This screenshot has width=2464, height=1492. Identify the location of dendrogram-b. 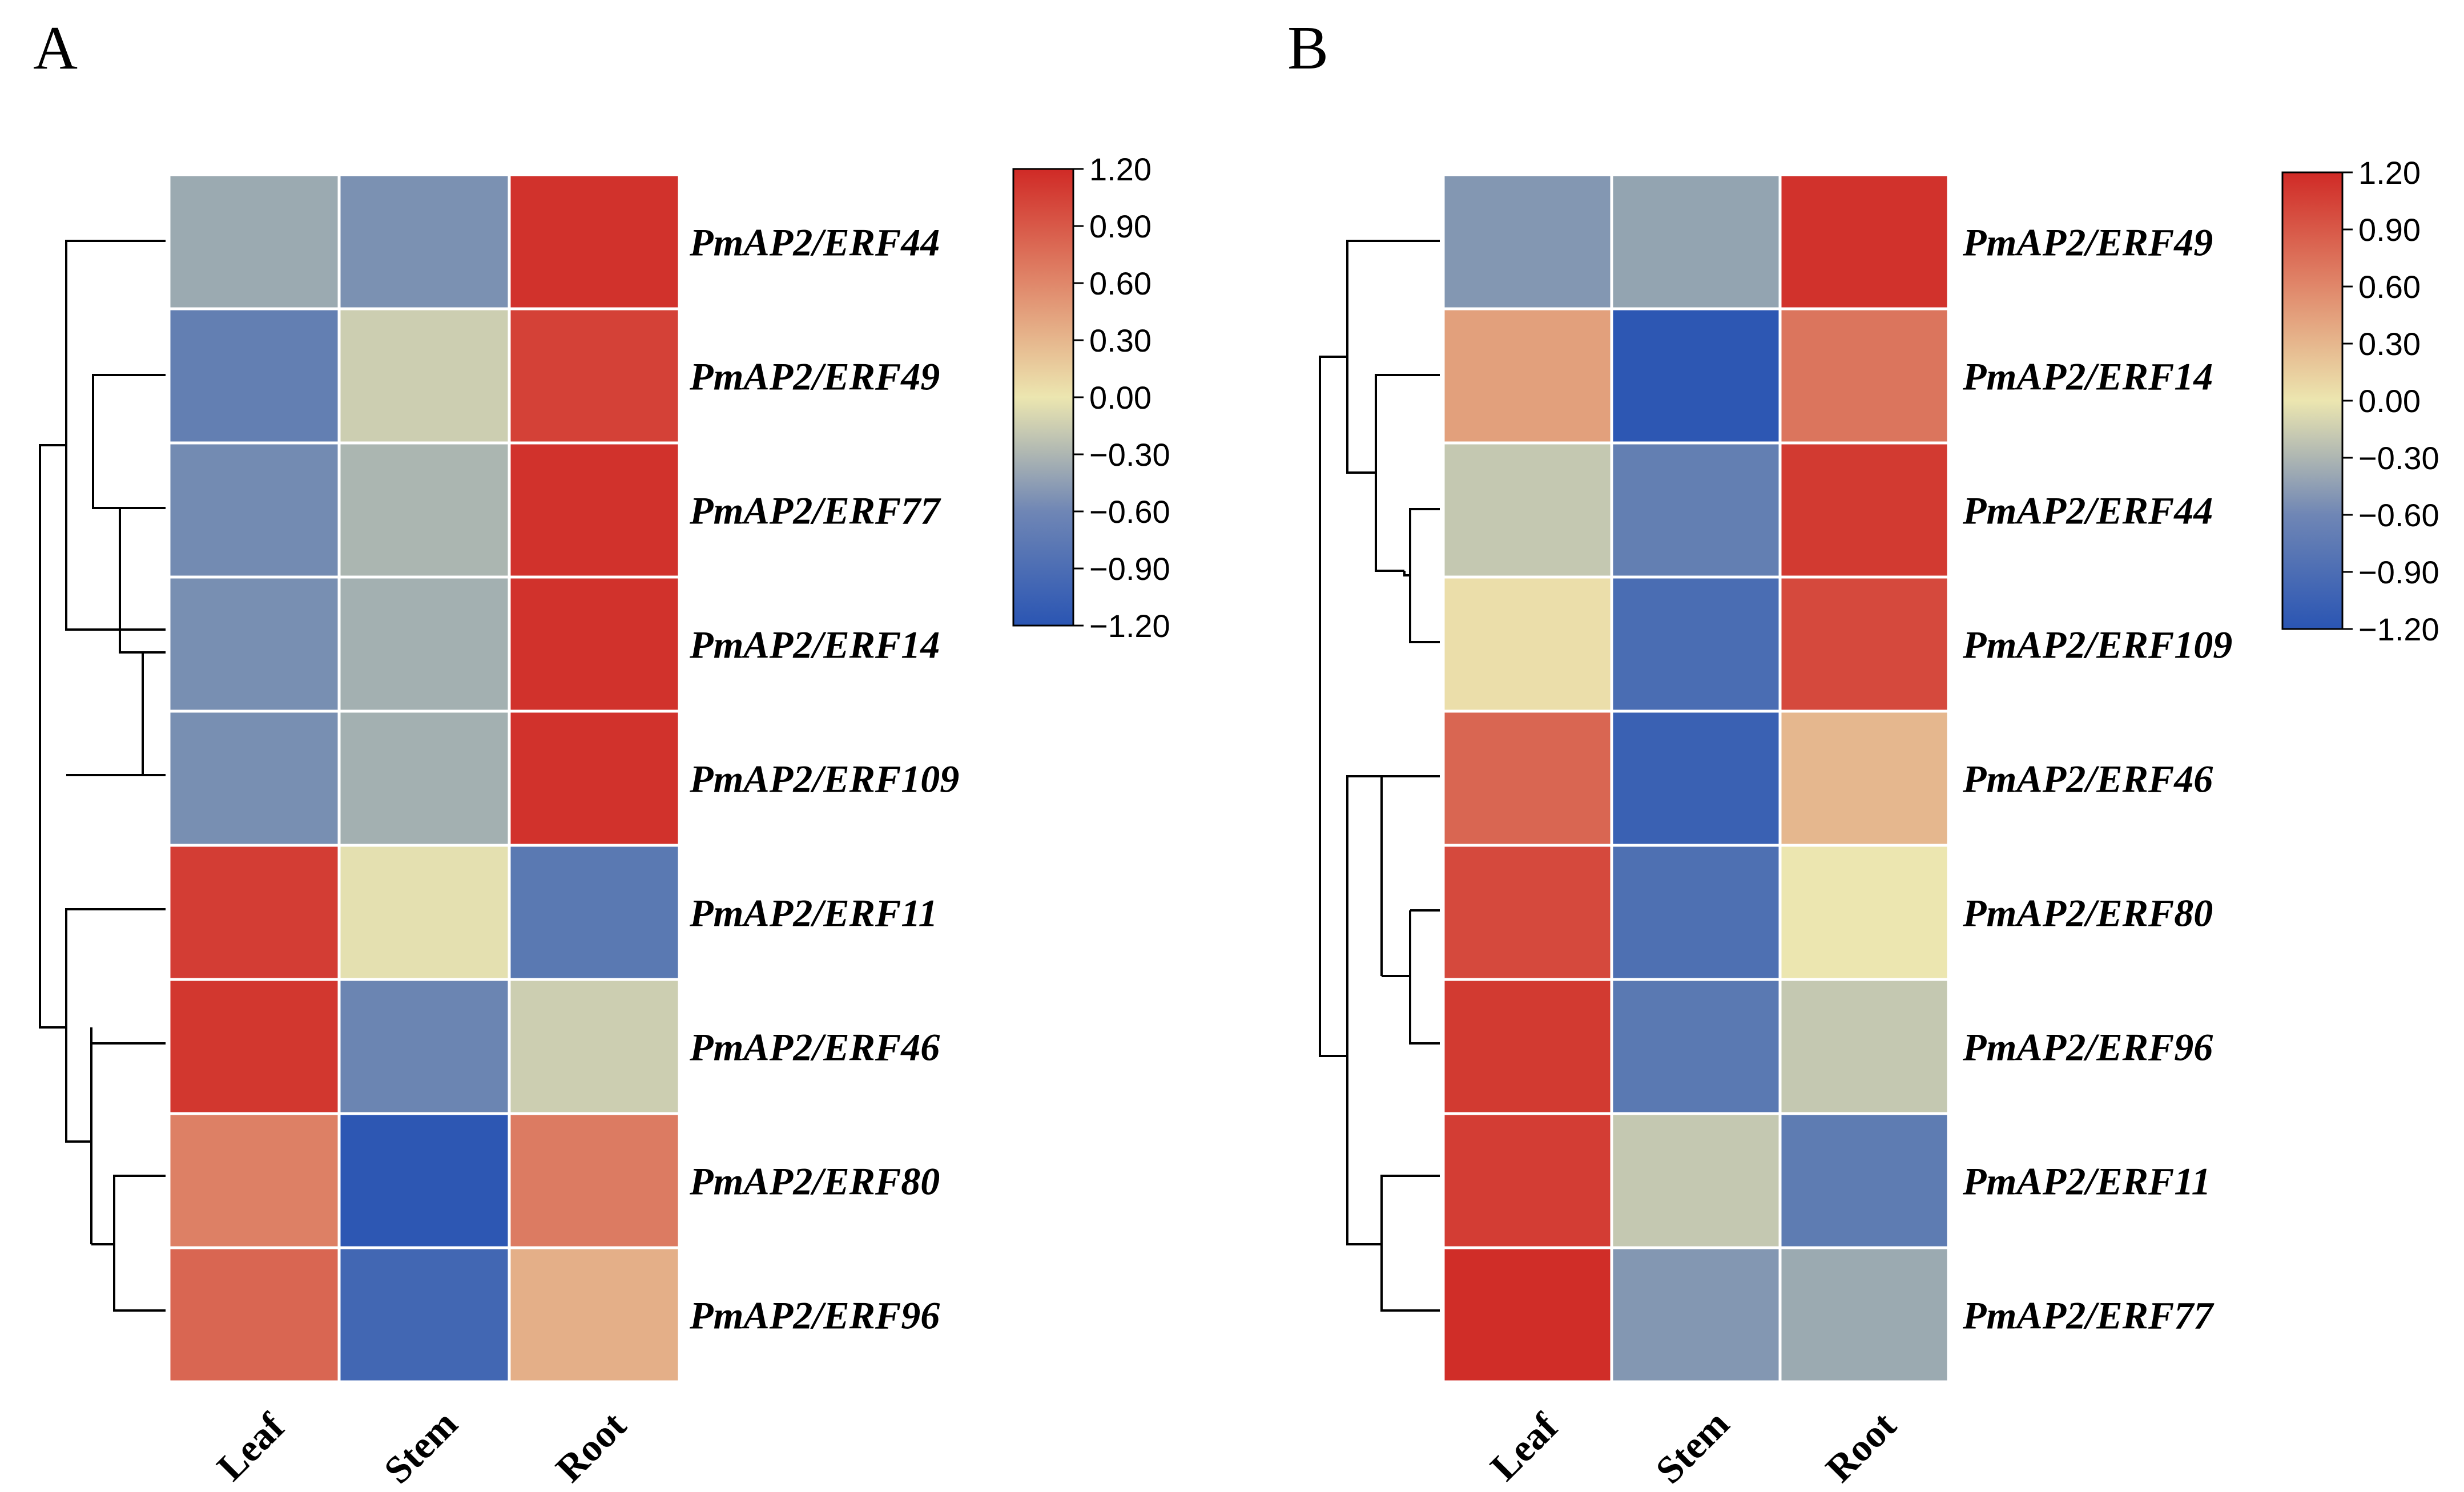
(1379, 776).